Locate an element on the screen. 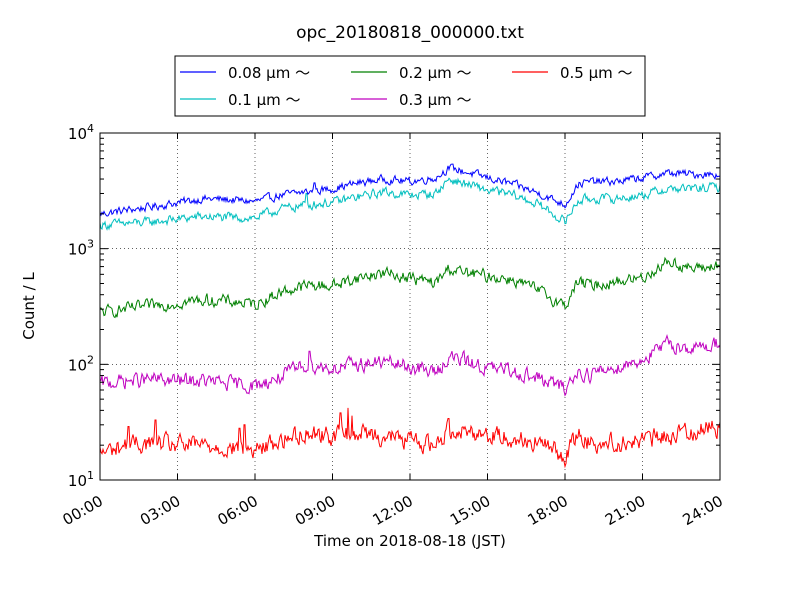  chart-title: opc_20180818_000000.txt is located at coordinates (410, 33).